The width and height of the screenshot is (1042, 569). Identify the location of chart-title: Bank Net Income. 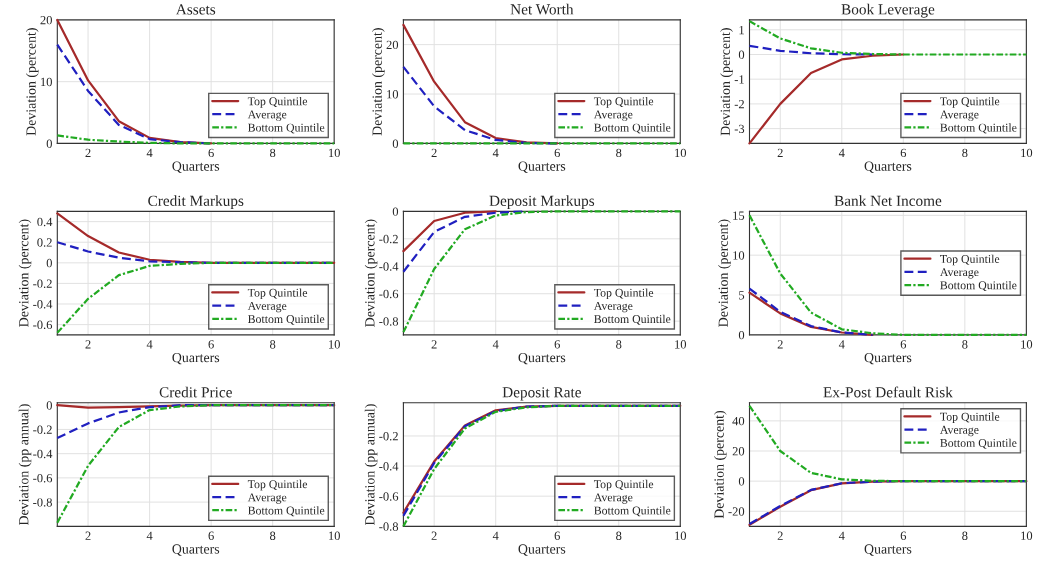
(888, 200).